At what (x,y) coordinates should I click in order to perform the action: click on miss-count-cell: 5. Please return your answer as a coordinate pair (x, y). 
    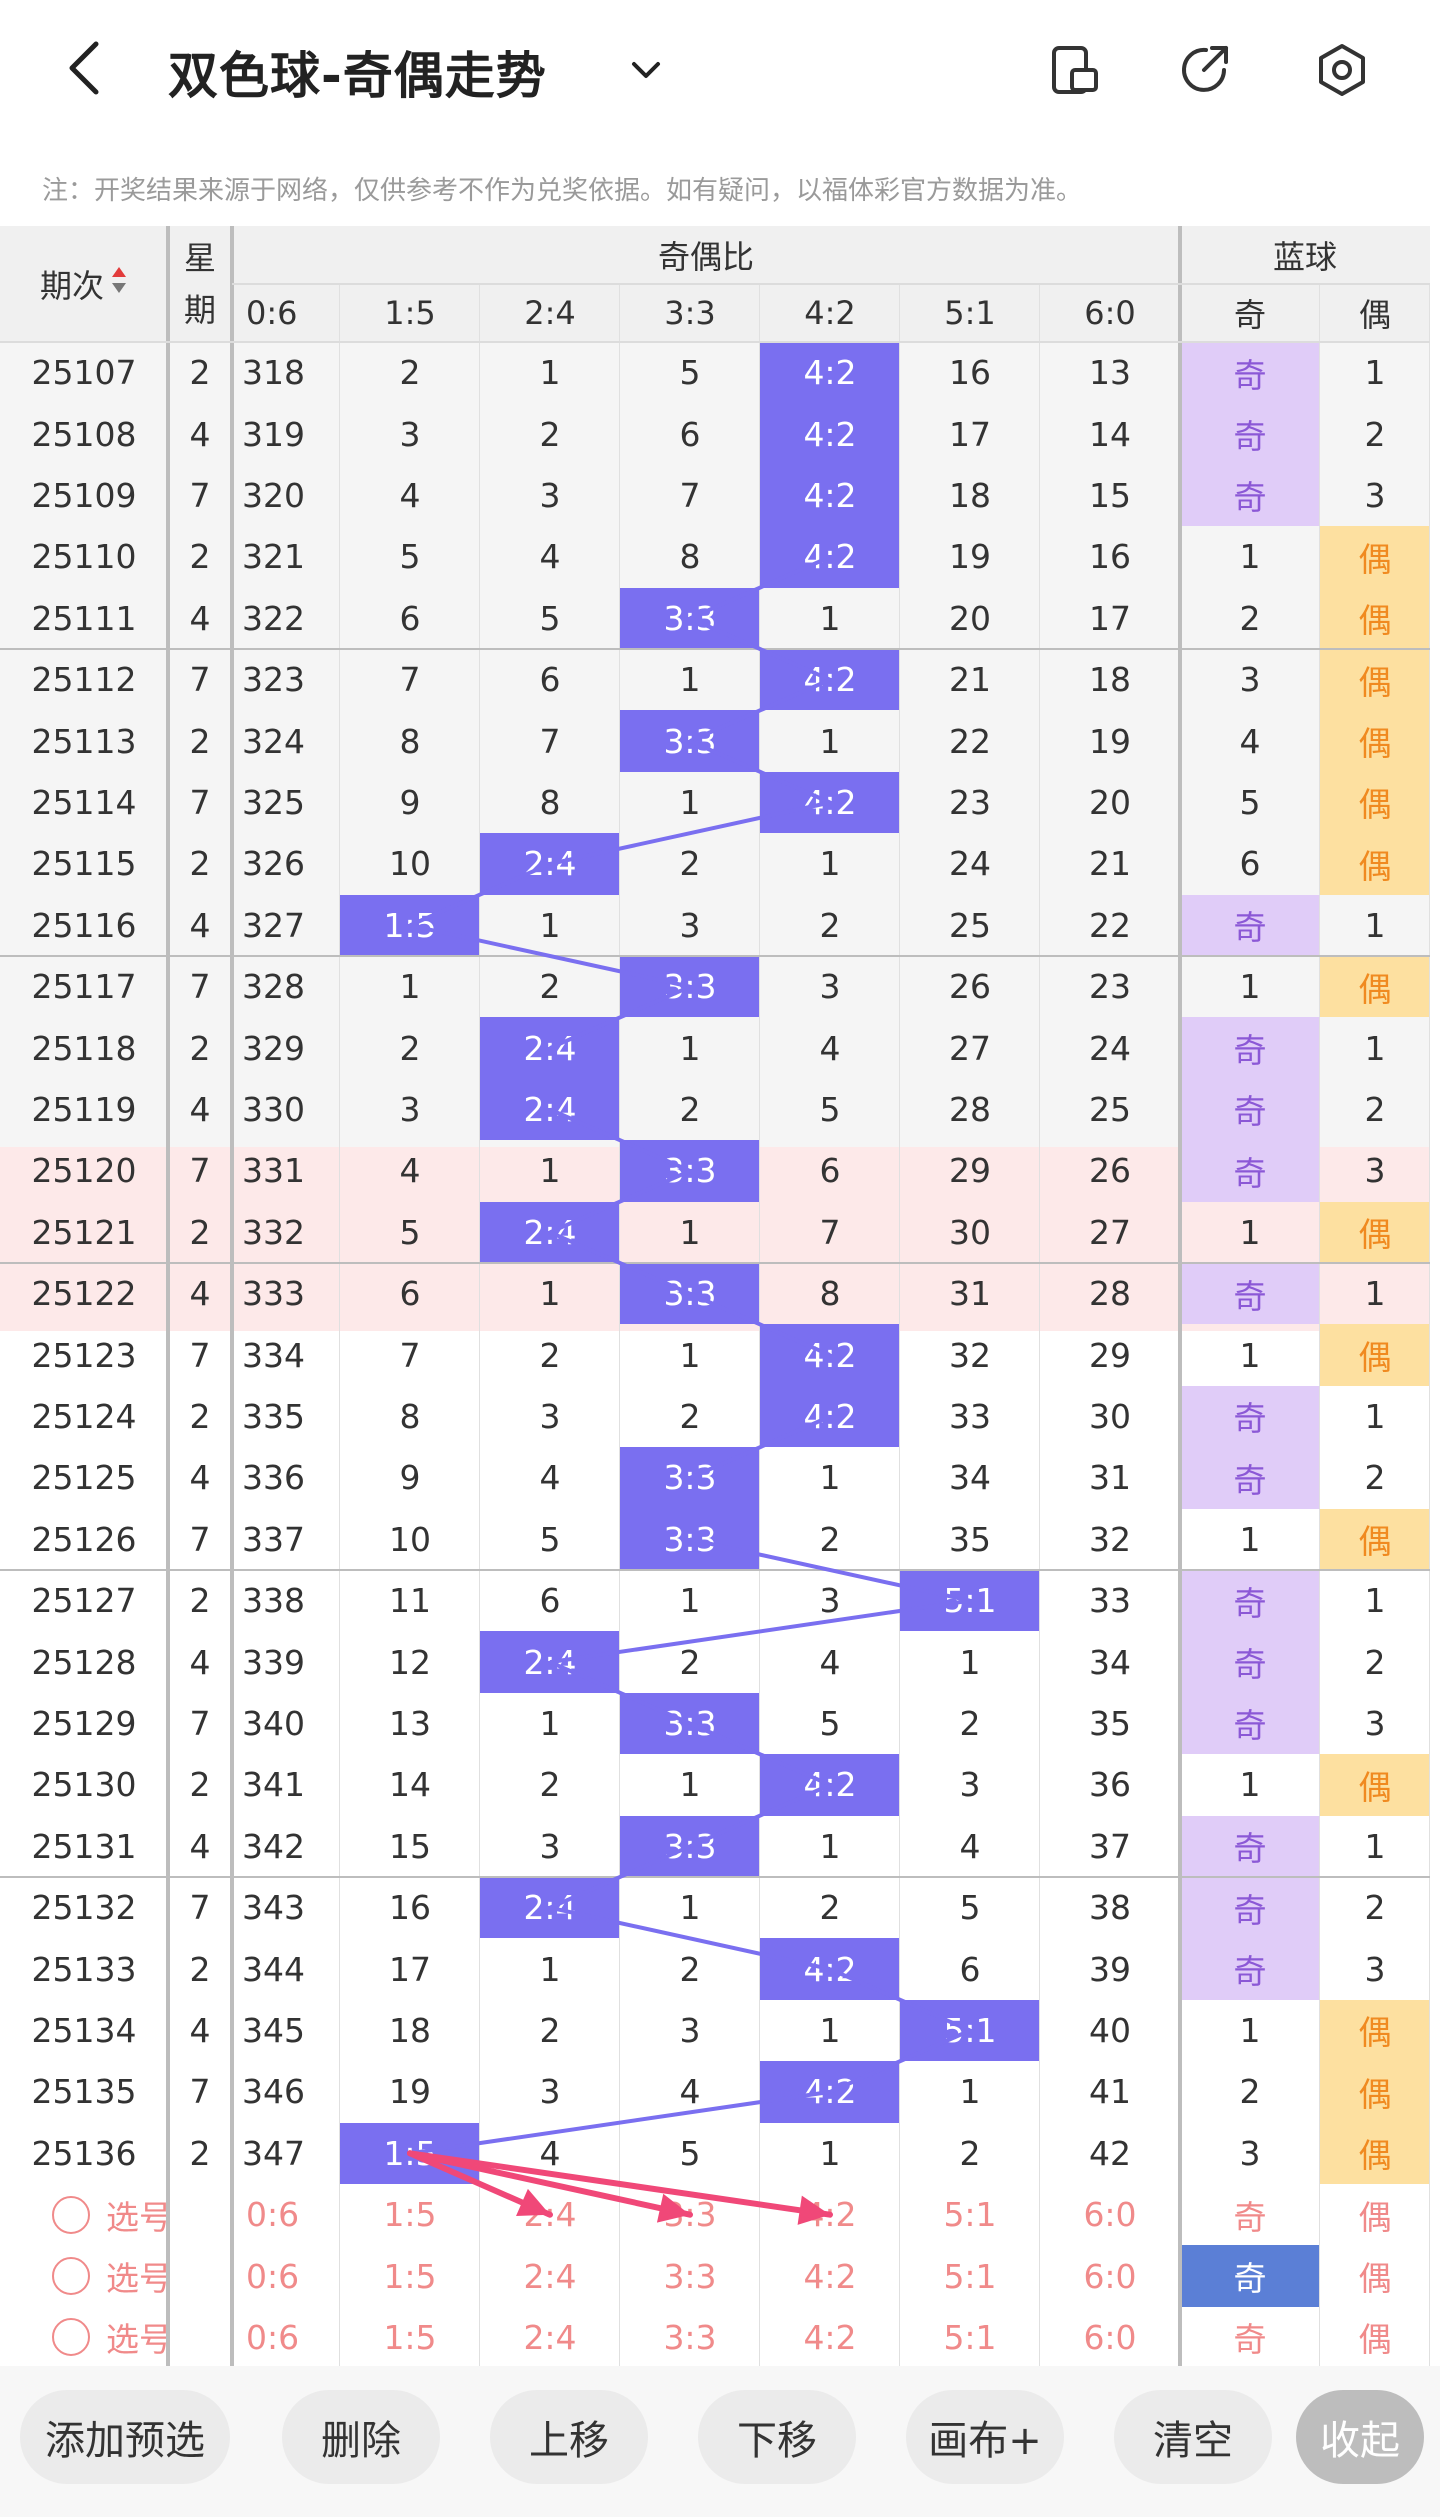
    Looking at the image, I should click on (410, 557).